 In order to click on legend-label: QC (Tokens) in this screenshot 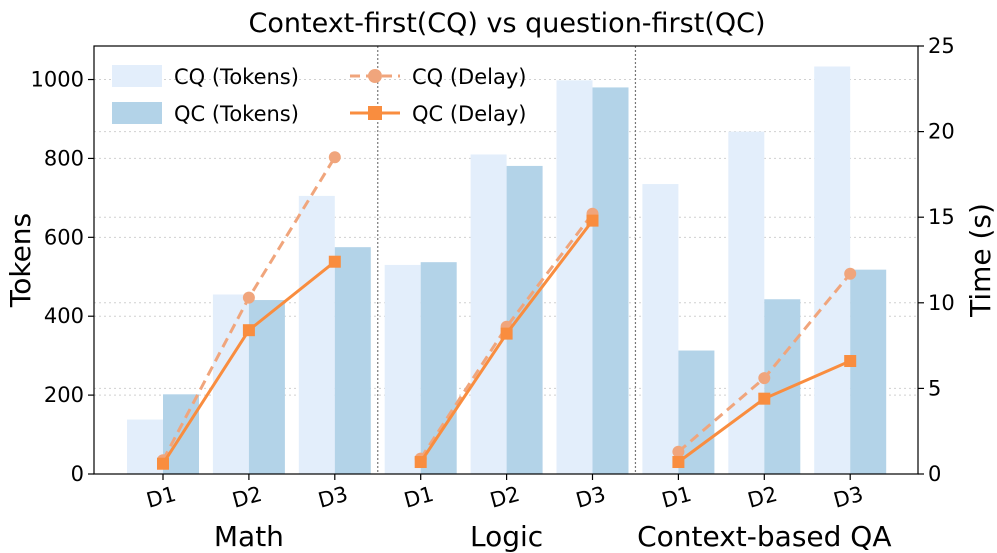, I will do `click(236, 114)`.